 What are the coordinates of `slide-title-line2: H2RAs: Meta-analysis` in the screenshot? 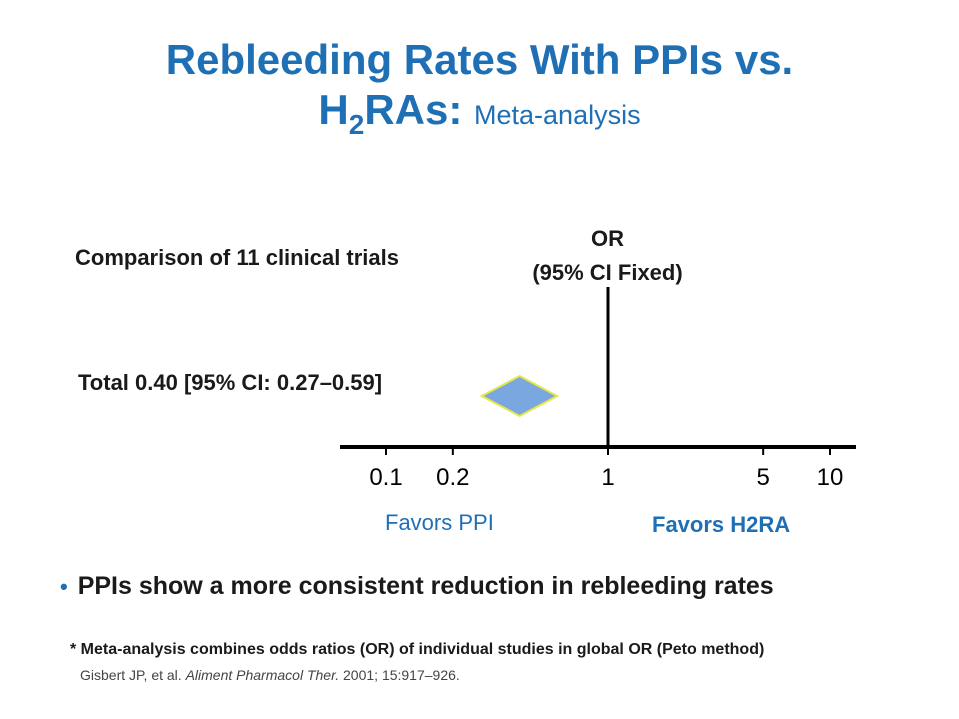 It's located at (479, 113).